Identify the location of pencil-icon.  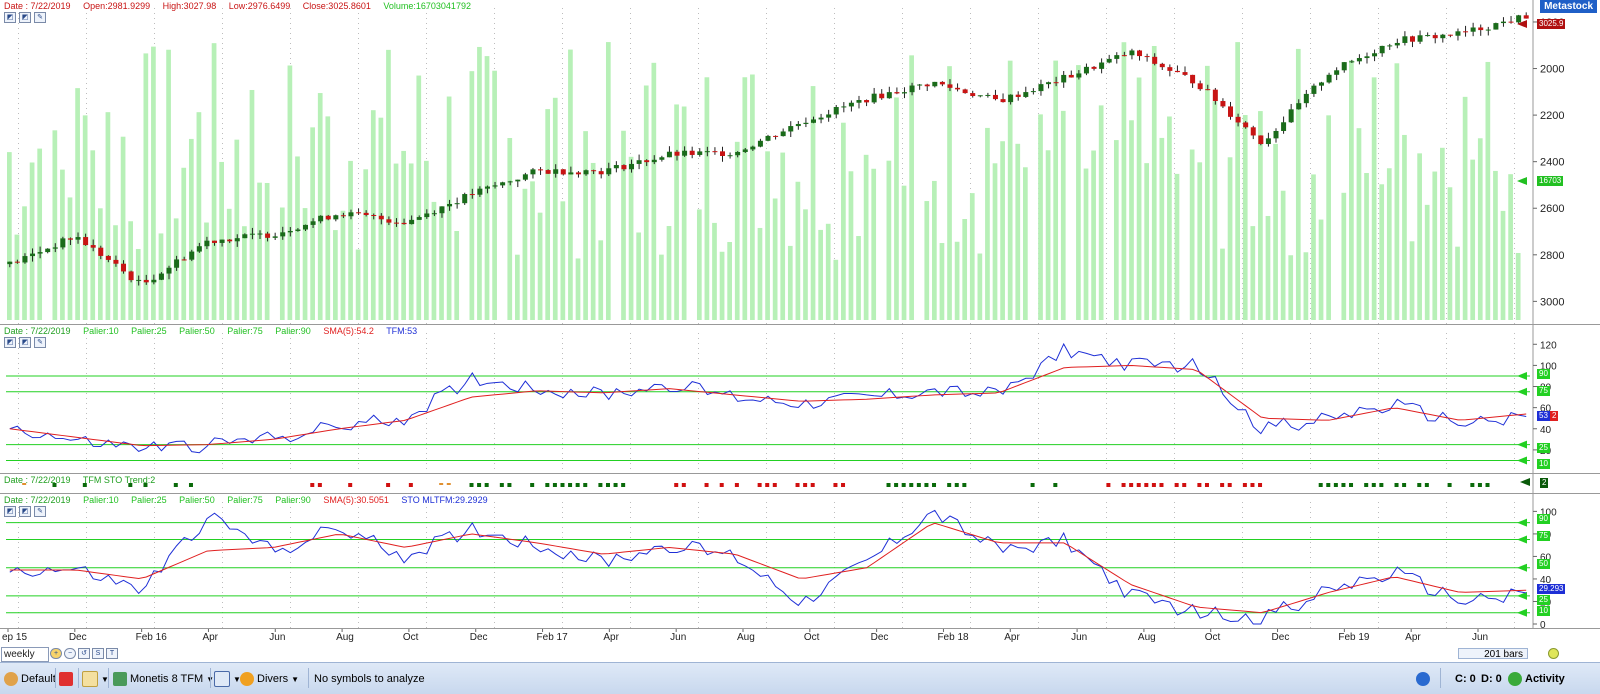
(90, 679).